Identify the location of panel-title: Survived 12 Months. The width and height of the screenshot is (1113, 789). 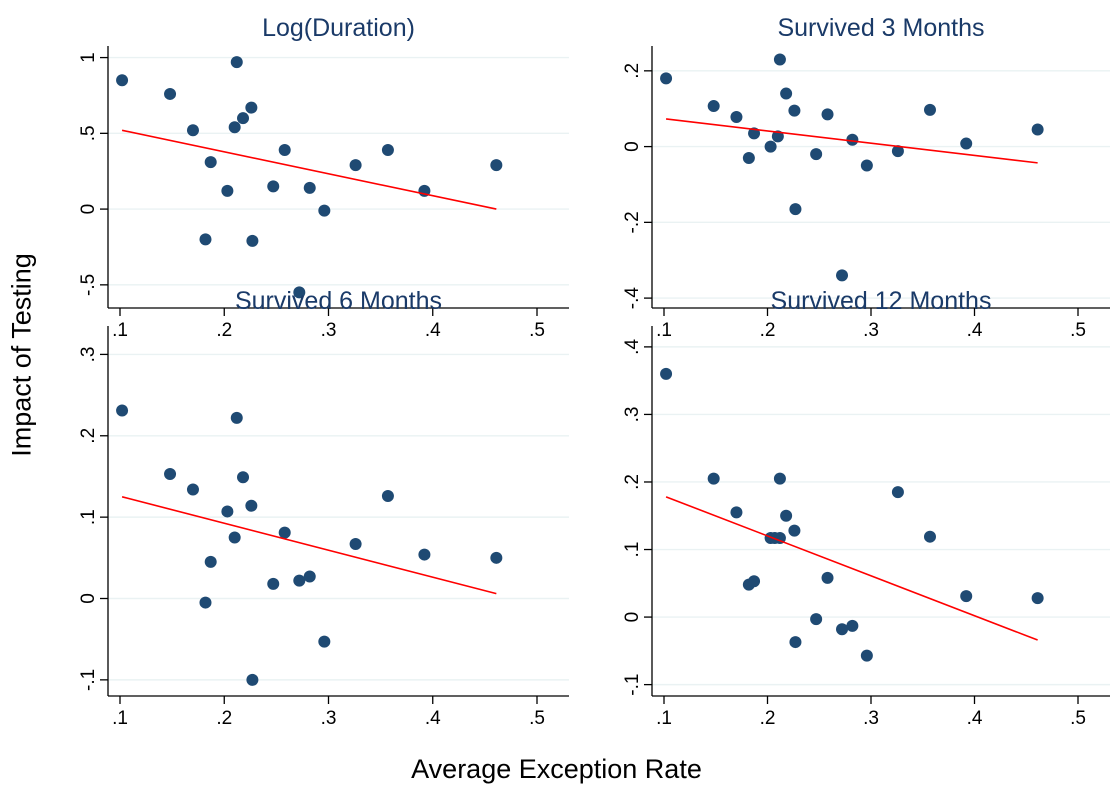
(881, 301).